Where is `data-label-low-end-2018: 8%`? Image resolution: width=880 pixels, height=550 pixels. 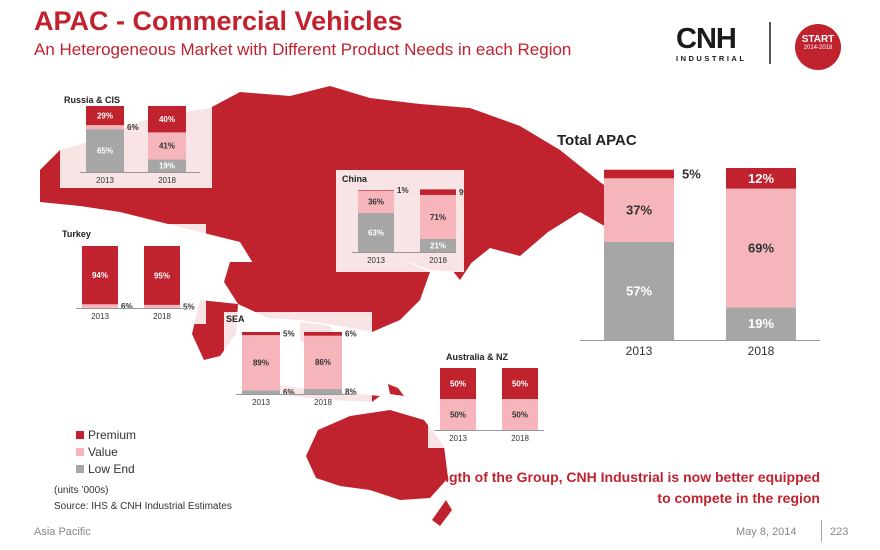
data-label-low-end-2018: 8% is located at coordinates (351, 391).